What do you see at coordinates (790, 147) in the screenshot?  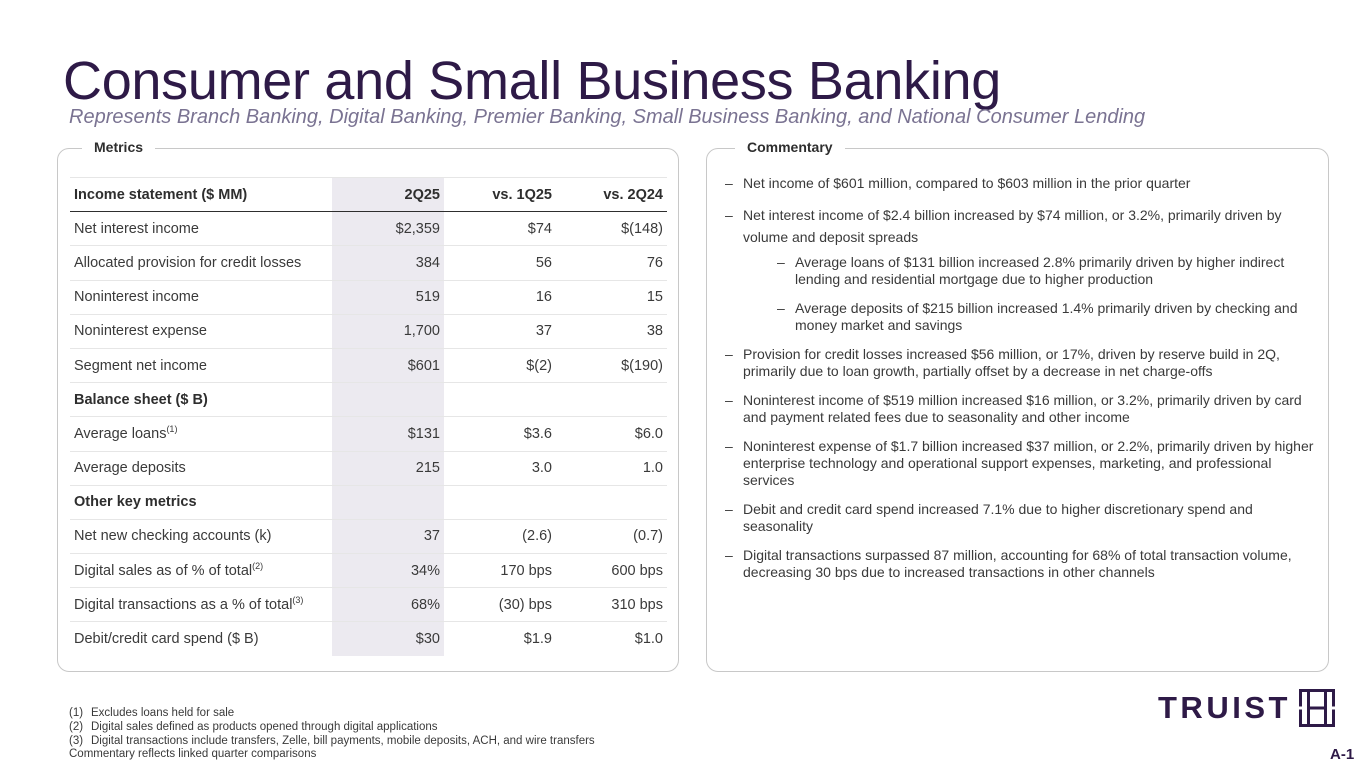 I see `commentary-panel-label: Commentary` at bounding box center [790, 147].